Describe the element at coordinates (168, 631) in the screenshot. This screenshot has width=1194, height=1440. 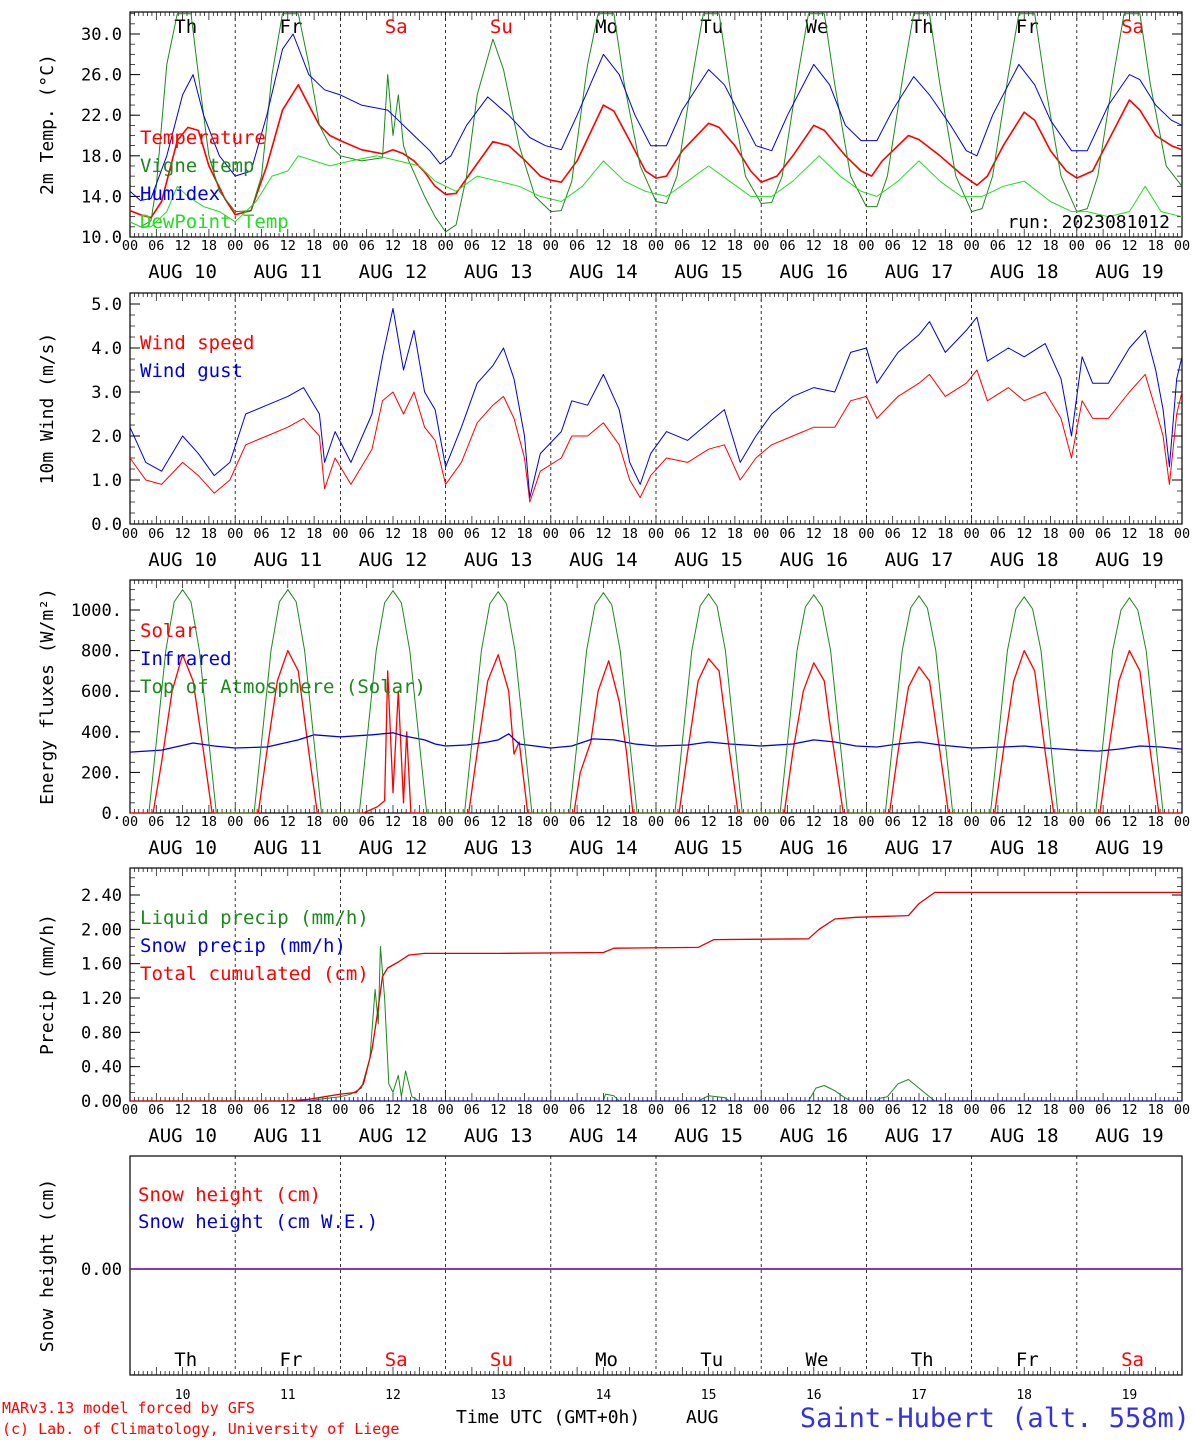
I see `legend-entry: Solar` at that location.